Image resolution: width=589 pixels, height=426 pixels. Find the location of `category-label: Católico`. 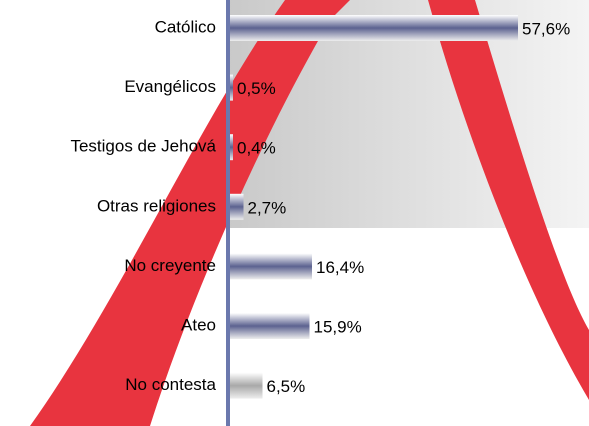

category-label: Católico is located at coordinates (185, 26).